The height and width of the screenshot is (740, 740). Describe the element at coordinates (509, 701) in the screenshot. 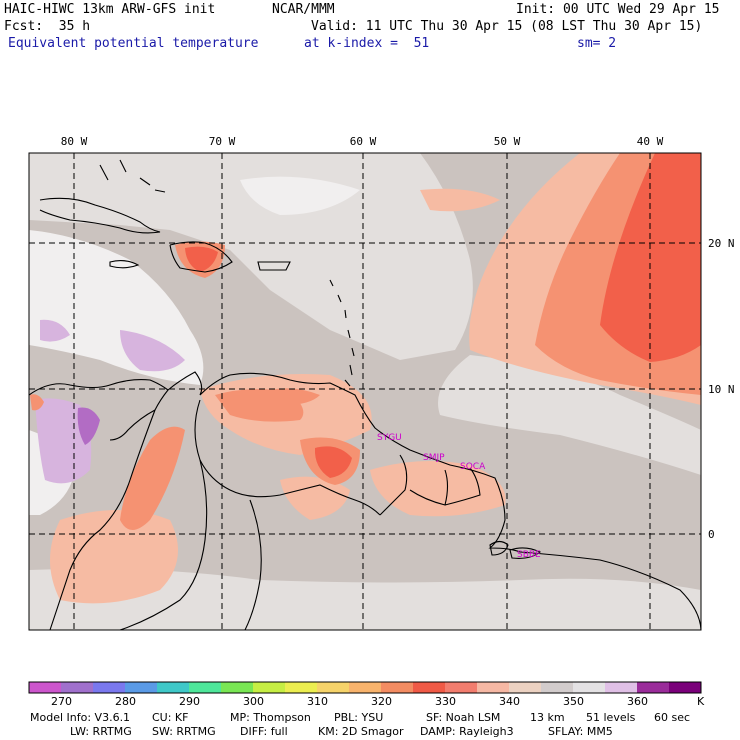

I see `colorbar-tick: 340` at that location.